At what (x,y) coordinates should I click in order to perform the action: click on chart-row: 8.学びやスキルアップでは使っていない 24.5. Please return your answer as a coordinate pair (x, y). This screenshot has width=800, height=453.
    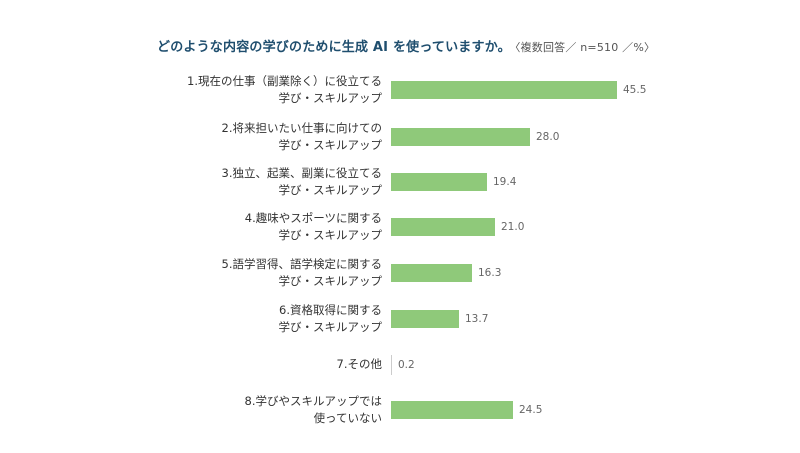
    Looking at the image, I should click on (400, 413).